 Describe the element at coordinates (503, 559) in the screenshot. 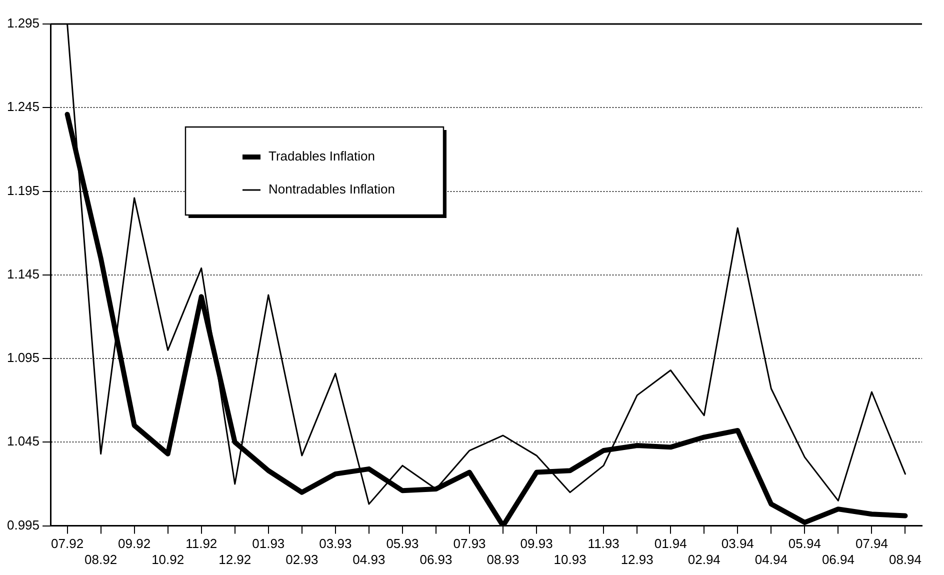

I see `x-tick-label: 08.93` at that location.